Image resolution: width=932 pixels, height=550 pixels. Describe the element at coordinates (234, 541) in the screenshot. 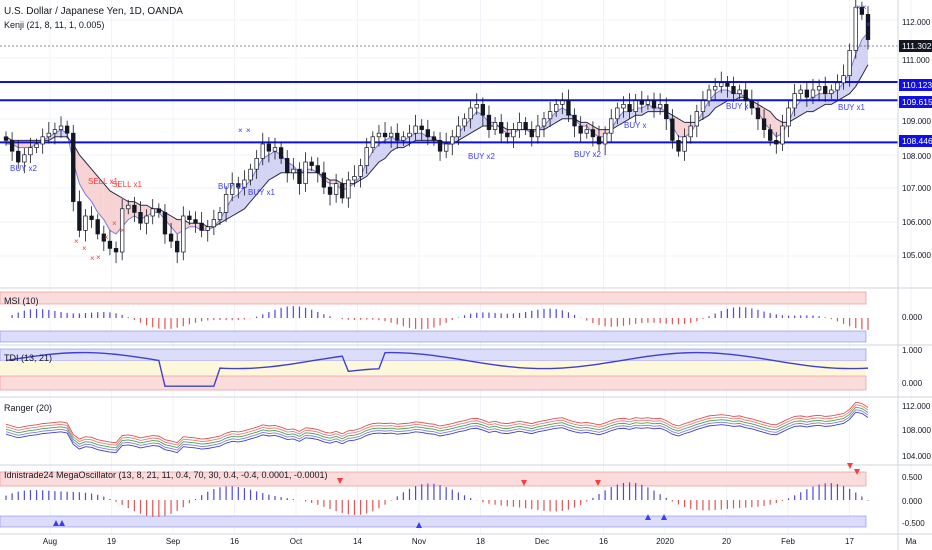

I see `time-tick: 16` at that location.